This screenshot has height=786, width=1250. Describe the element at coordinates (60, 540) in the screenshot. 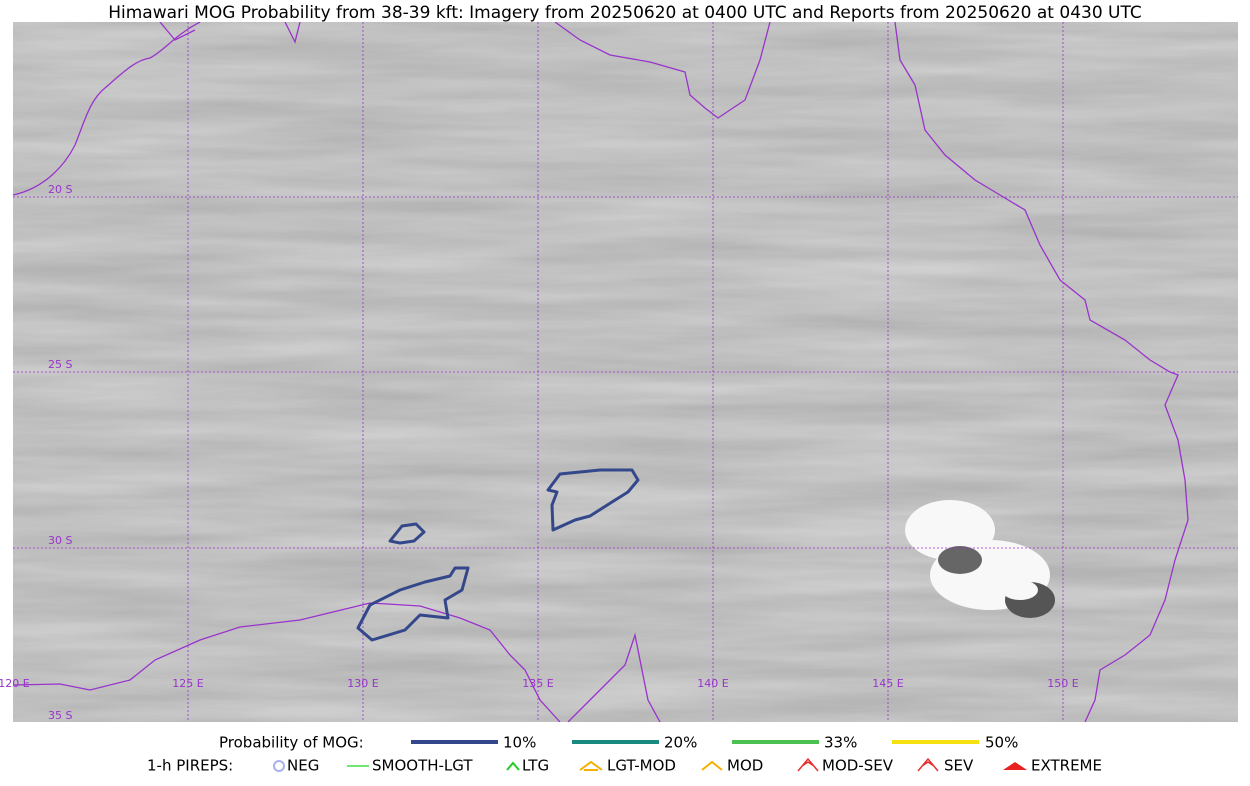

I see `lat-label: 30 S` at that location.